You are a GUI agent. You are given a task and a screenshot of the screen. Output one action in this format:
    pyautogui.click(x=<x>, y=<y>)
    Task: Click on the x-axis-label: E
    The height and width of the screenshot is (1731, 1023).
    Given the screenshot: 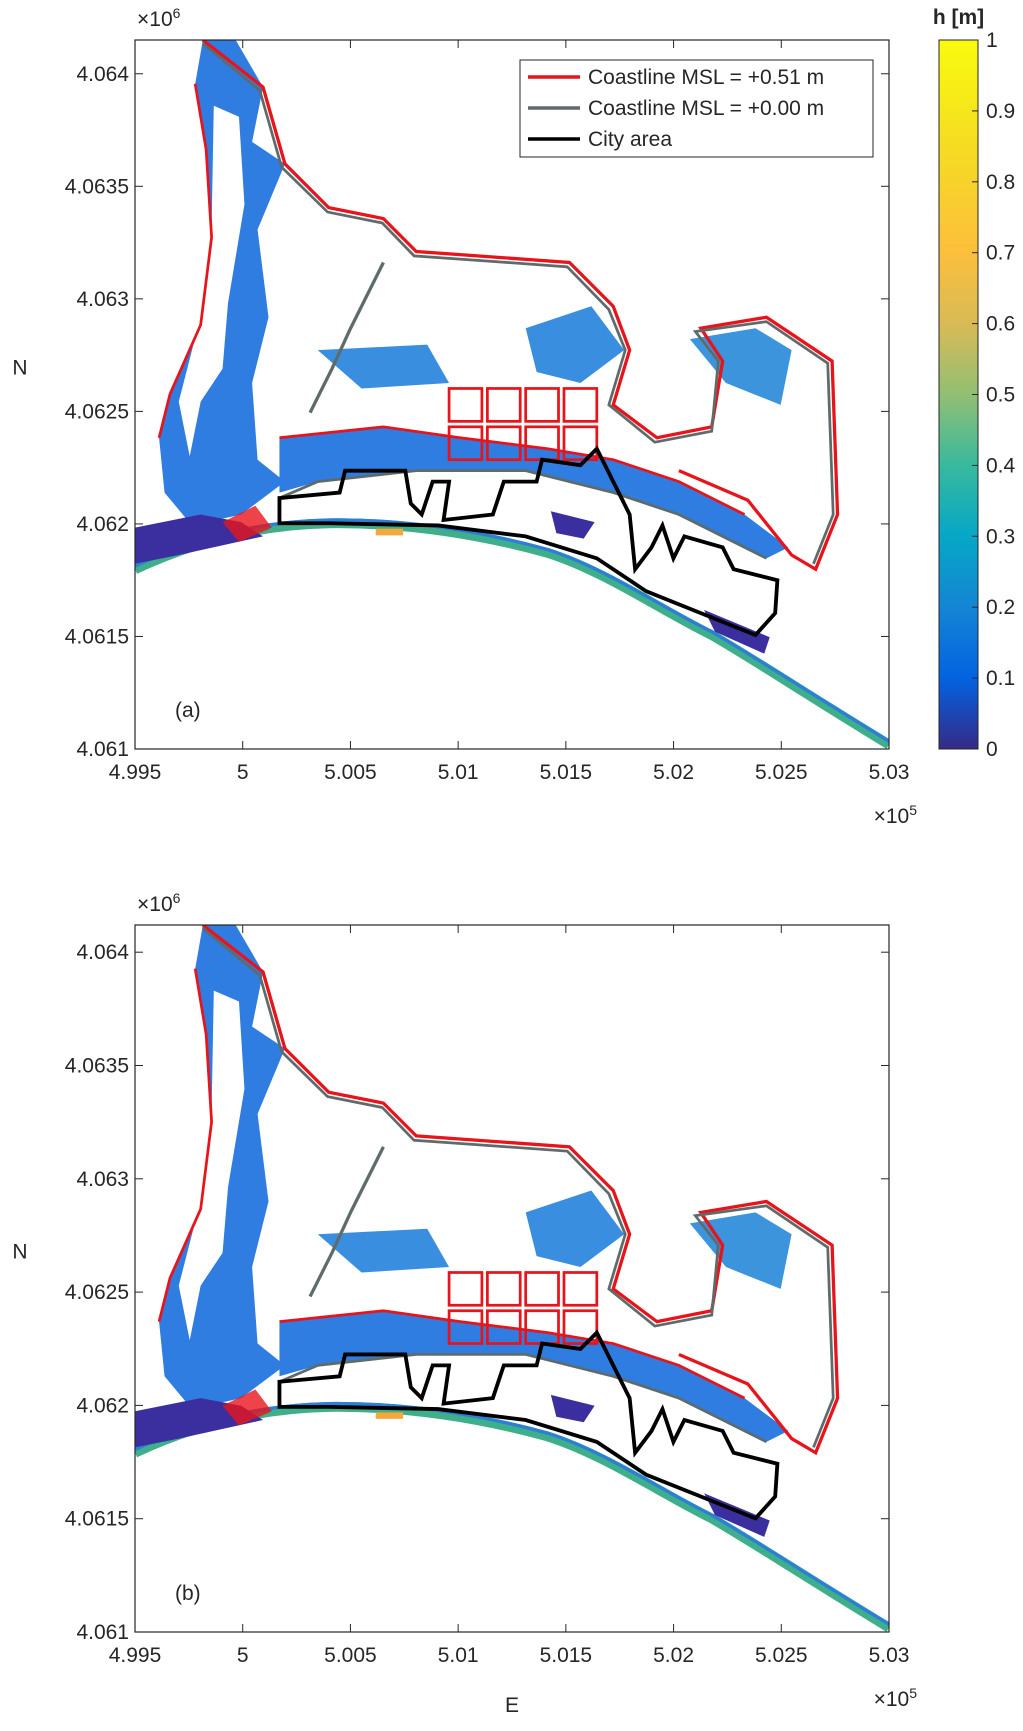 What is the action you would take?
    pyautogui.click(x=512, y=1705)
    